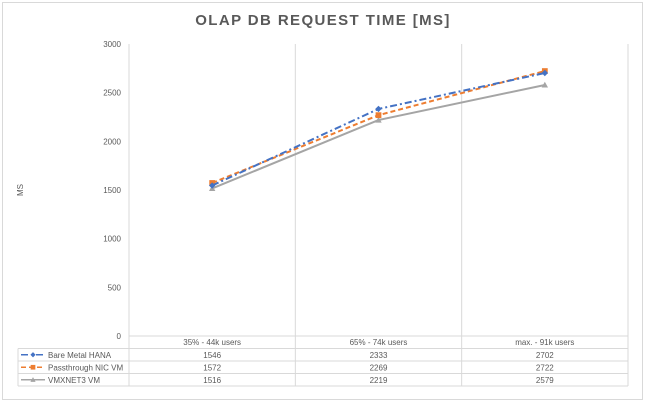  Describe the element at coordinates (85, 367) in the screenshot. I see `legend-series-name: Passthrough NIC VM` at that location.